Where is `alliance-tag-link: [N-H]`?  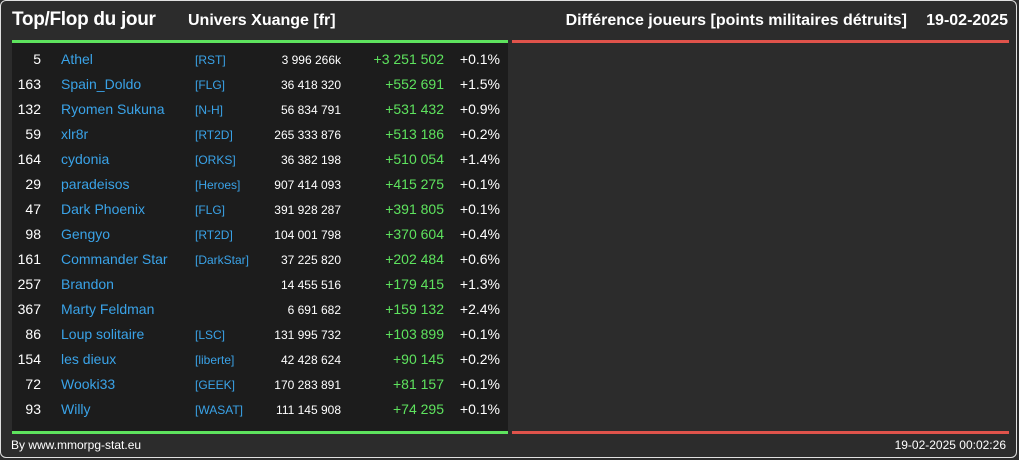
alliance-tag-link: [N-H] is located at coordinates (209, 110).